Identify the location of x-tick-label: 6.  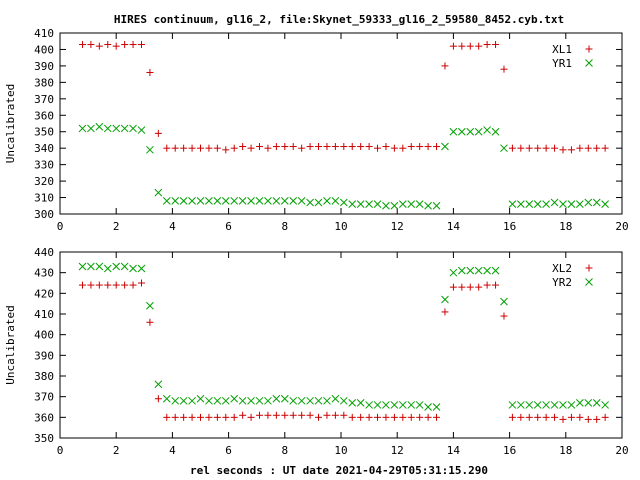
(228, 226).